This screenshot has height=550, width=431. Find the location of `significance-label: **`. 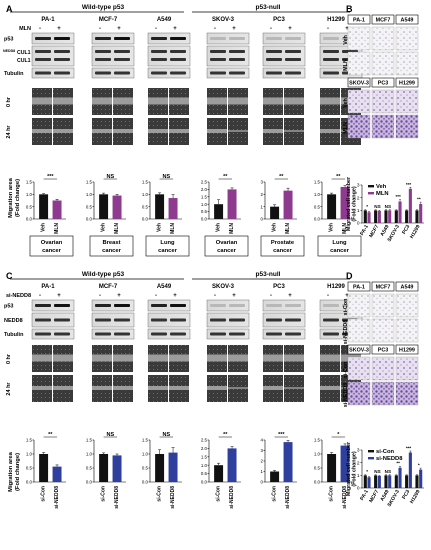

significance-label: ** is located at coordinates (398, 463).